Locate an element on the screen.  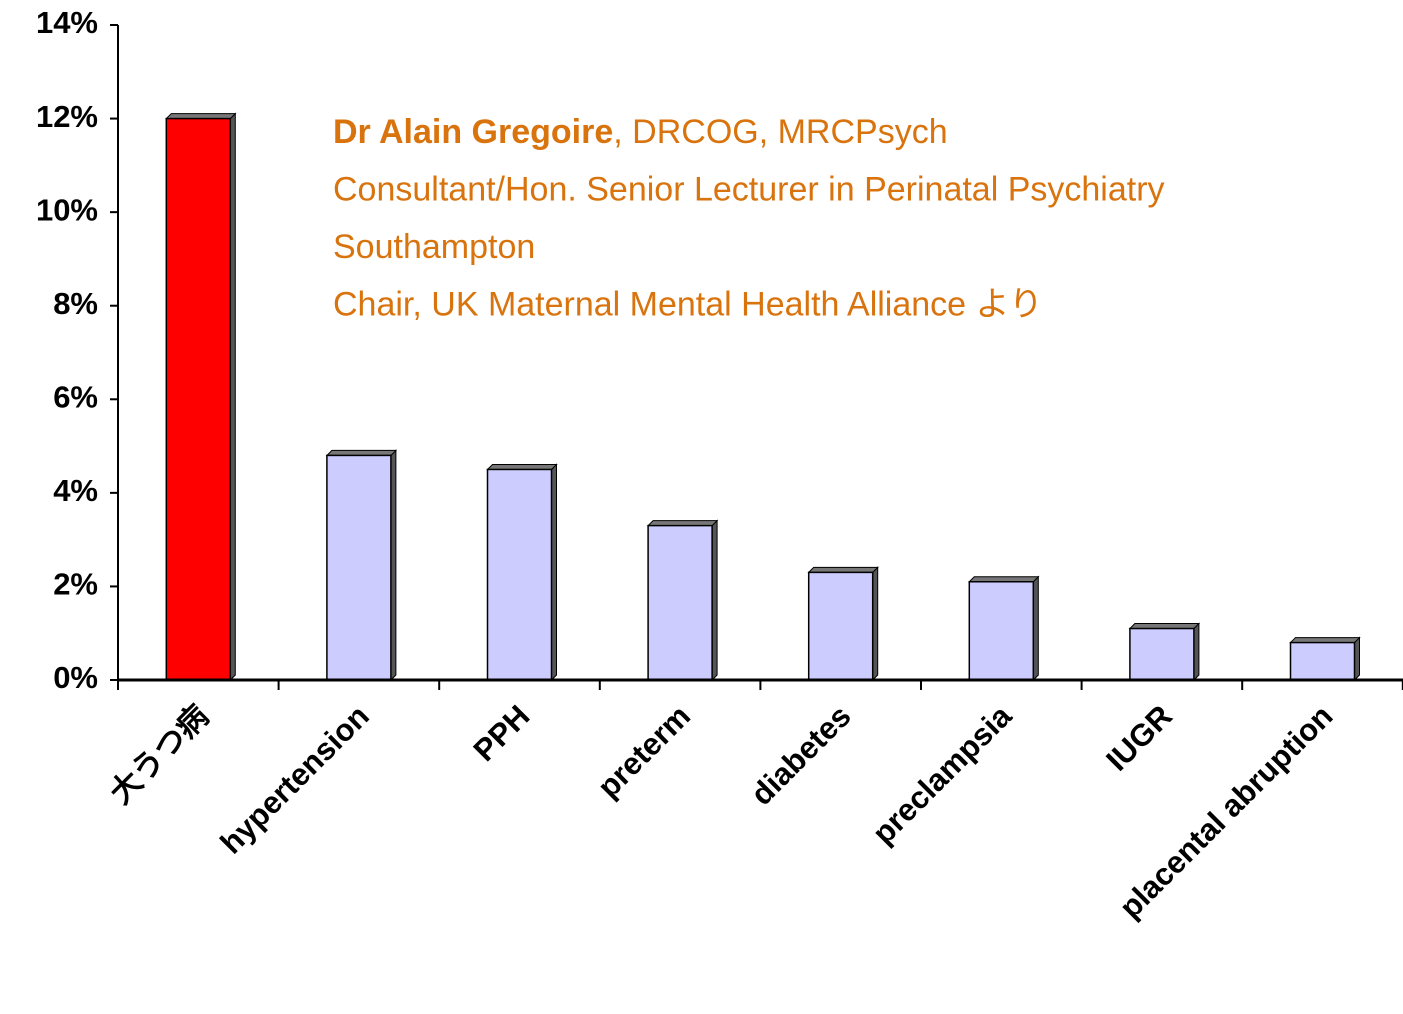
bar-side is located at coordinates (1035, 628).